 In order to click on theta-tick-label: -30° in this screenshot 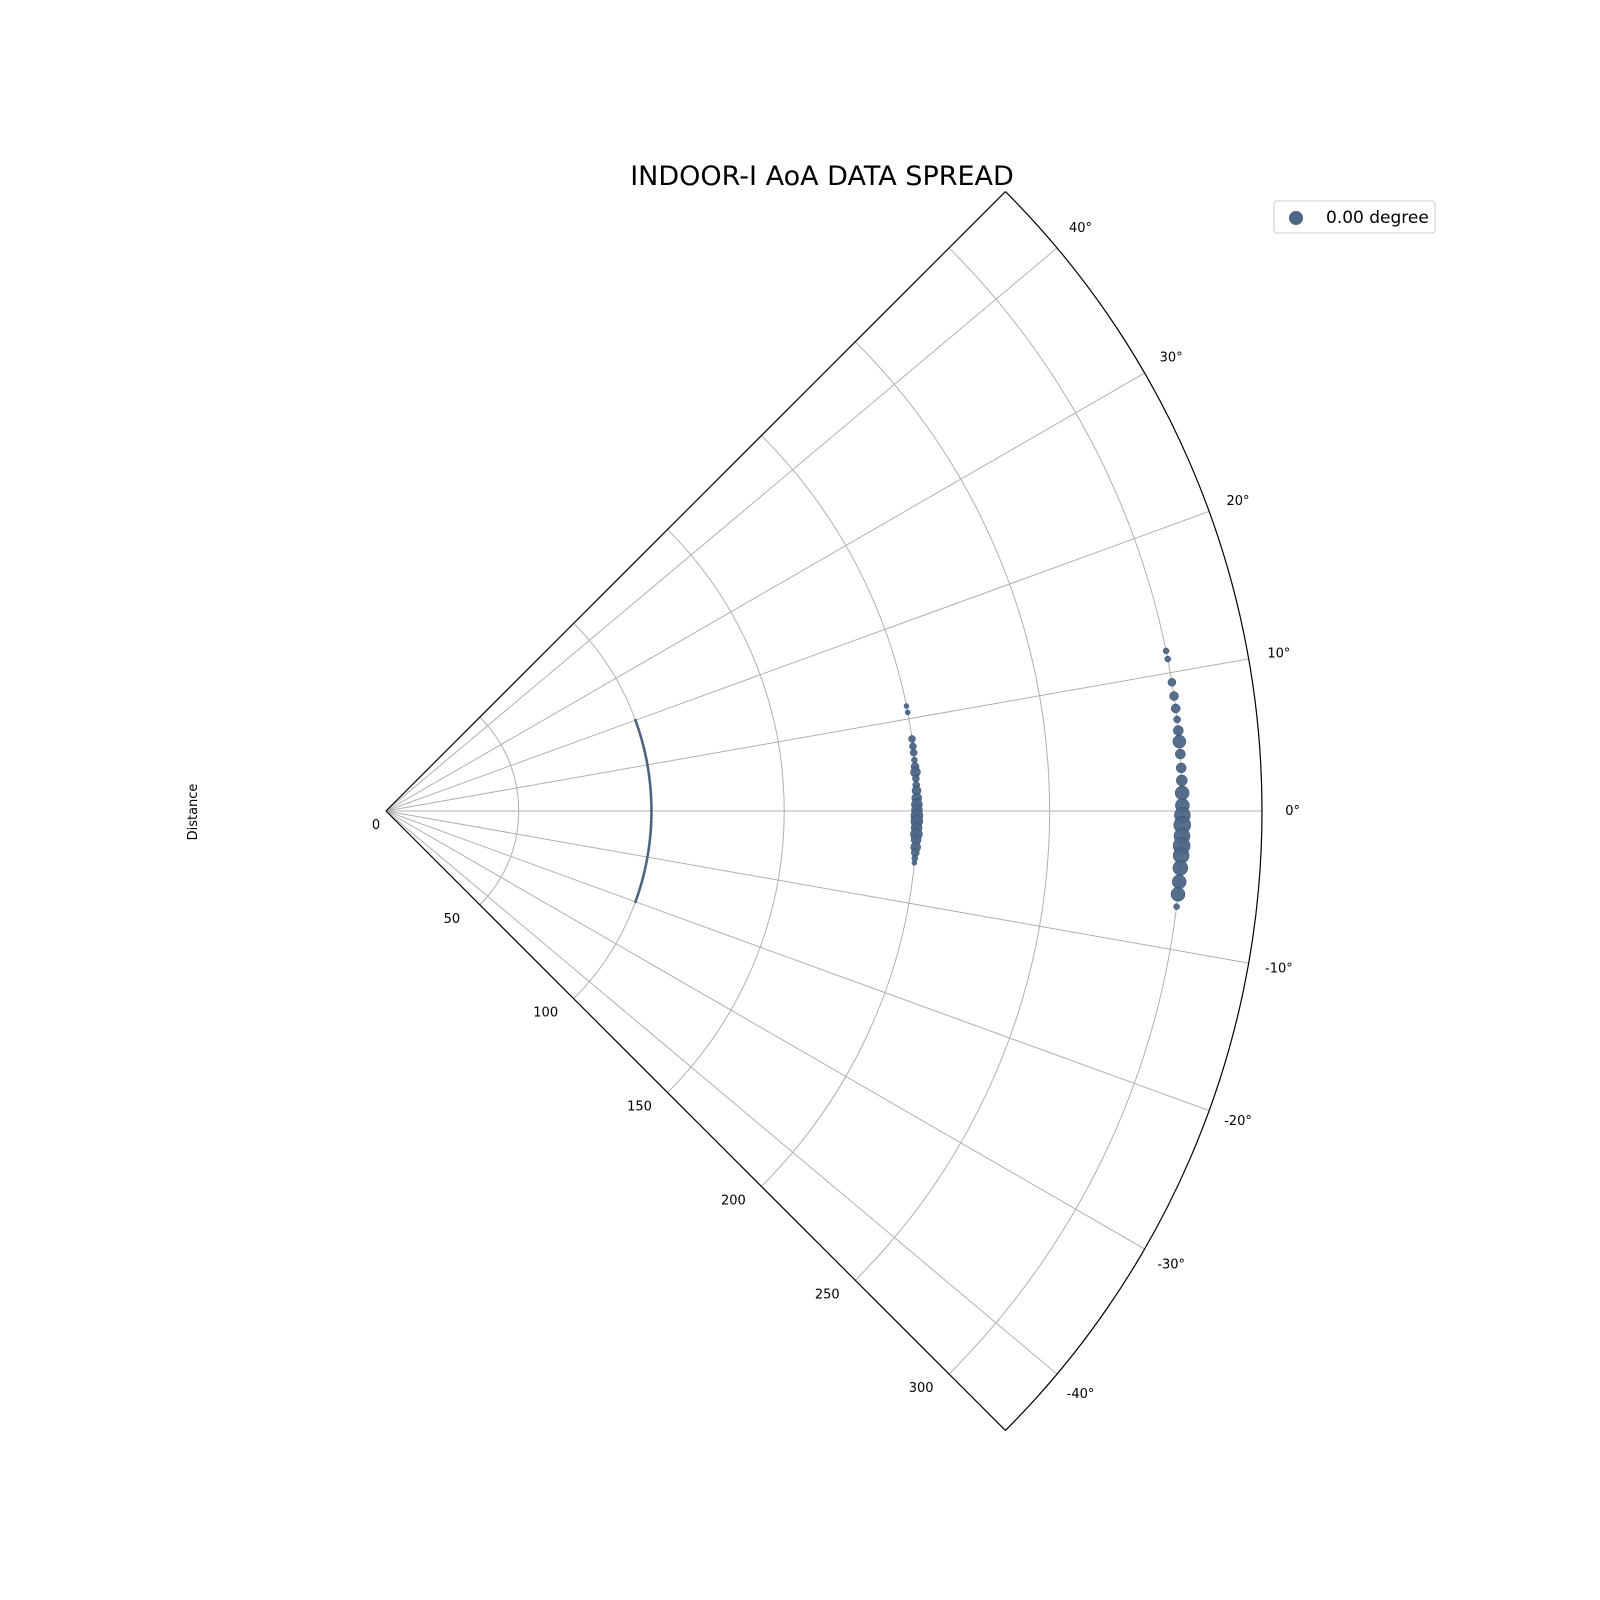, I will do `click(1171, 1264)`.